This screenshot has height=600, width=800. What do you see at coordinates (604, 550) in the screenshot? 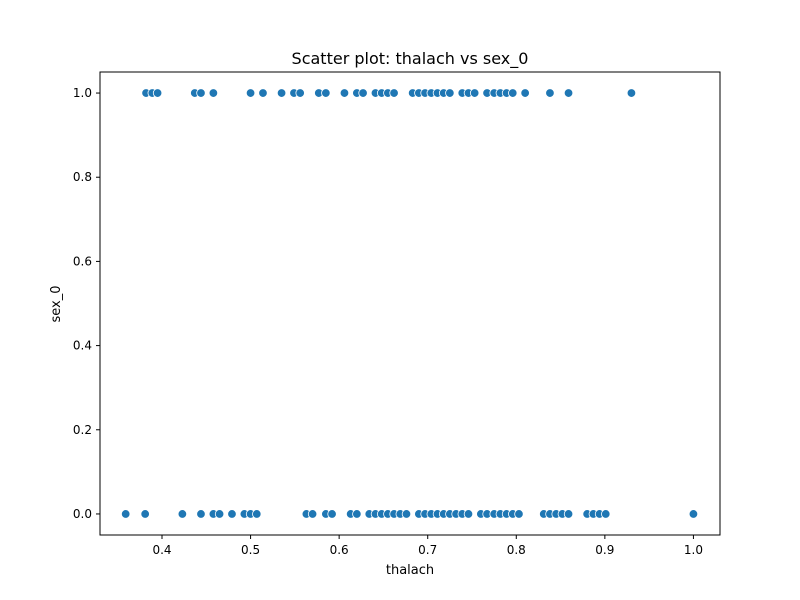
I see `x-tick-label: 0.9` at bounding box center [604, 550].